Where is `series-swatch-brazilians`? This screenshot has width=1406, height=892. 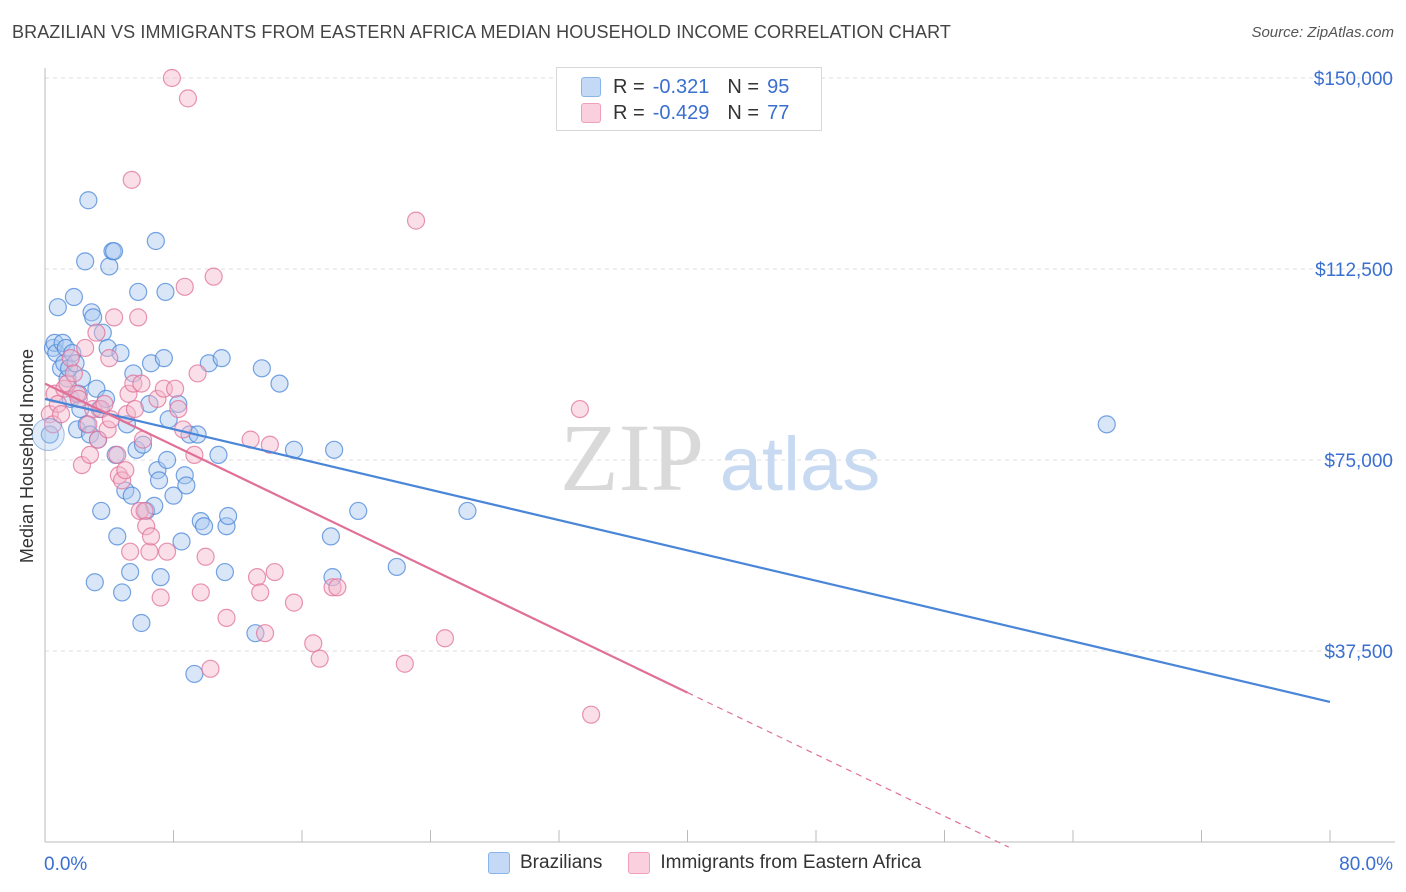
series-swatch-brazilians is located at coordinates (499, 863).